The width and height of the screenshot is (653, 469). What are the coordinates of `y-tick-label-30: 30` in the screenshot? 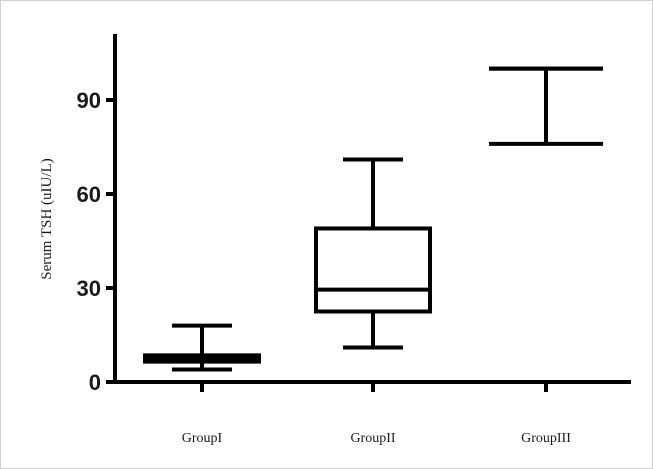 It's located at (89, 288).